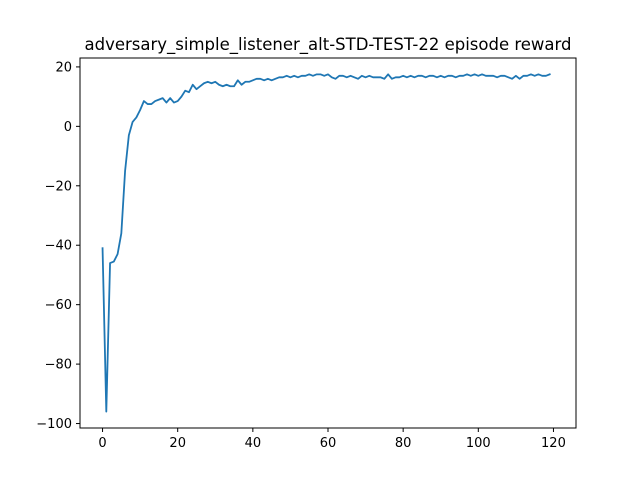  Describe the element at coordinates (58, 186) in the screenshot. I see `y-tick-label: −20` at that location.